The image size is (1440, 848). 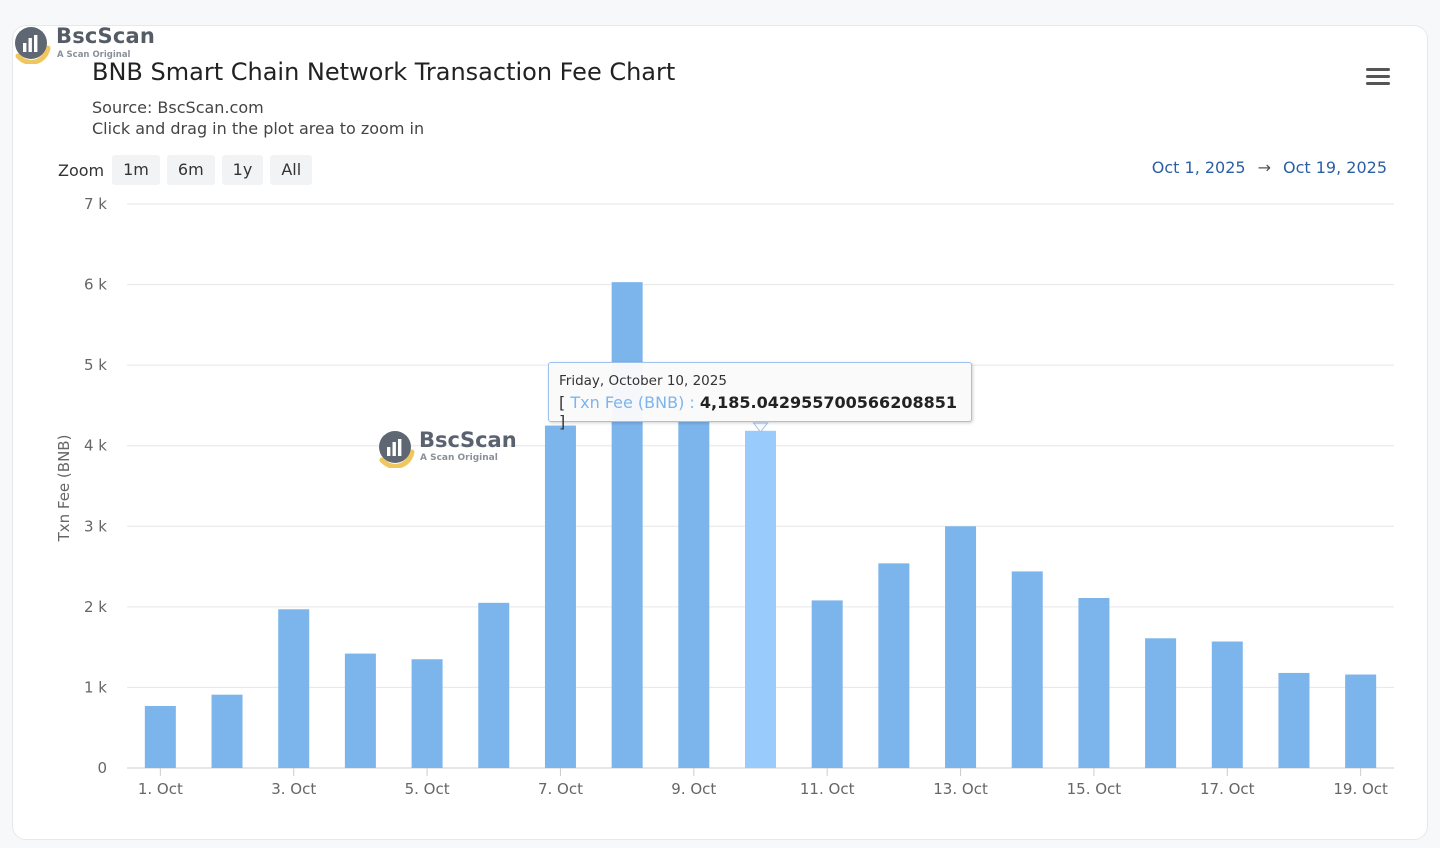 I want to click on range-from-input: Oct 1, 2025, so click(x=1198, y=167).